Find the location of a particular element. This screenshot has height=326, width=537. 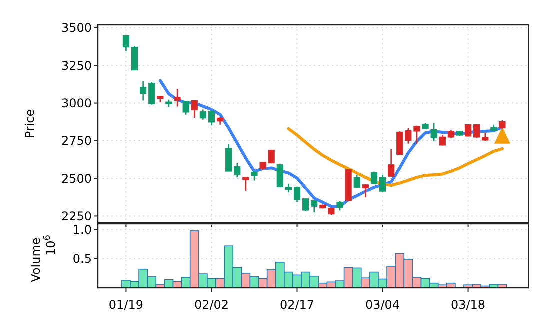

y-tick-label: 3250 is located at coordinates (76, 65).